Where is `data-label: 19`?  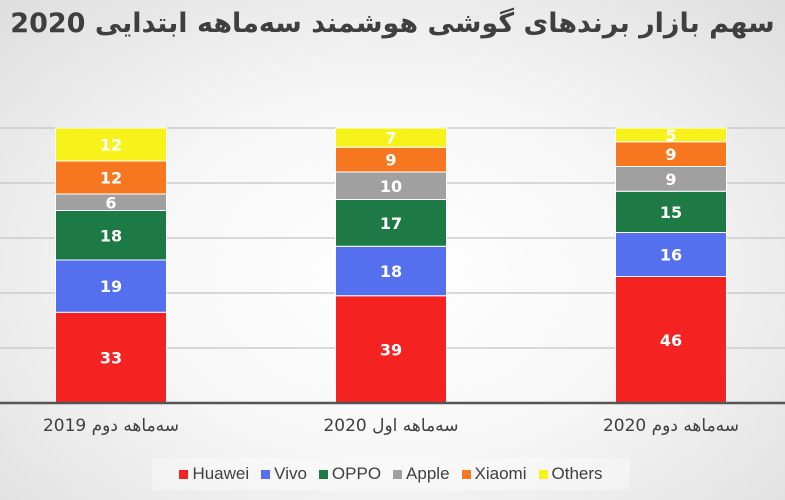
data-label: 19 is located at coordinates (111, 286).